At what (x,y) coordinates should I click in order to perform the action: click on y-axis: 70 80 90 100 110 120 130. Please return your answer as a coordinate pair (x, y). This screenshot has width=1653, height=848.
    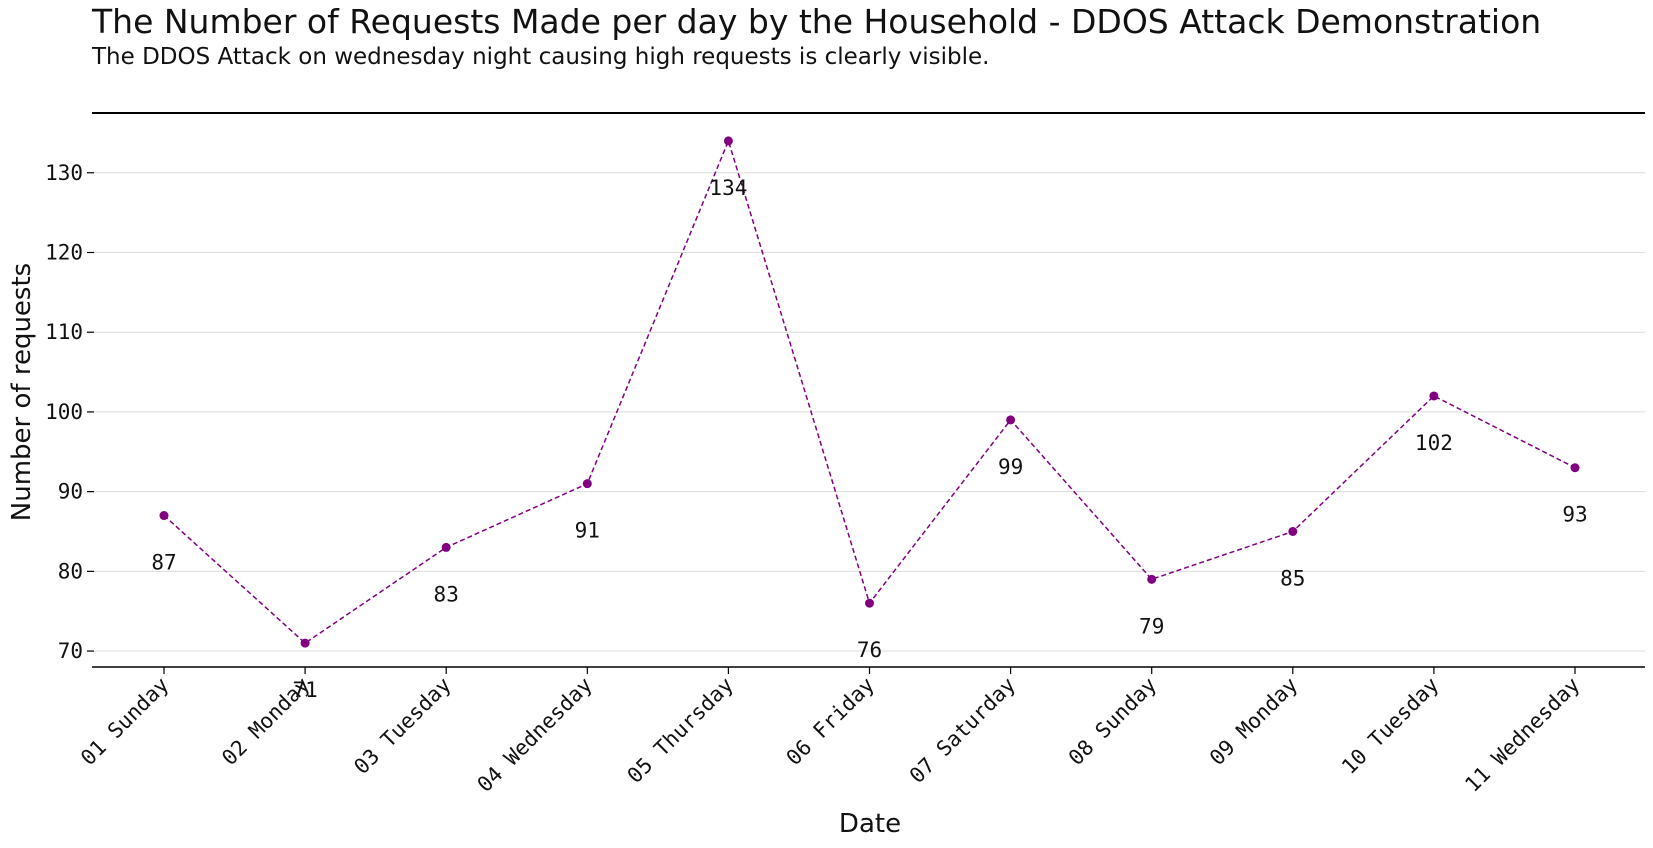
    Looking at the image, I should click on (69, 412).